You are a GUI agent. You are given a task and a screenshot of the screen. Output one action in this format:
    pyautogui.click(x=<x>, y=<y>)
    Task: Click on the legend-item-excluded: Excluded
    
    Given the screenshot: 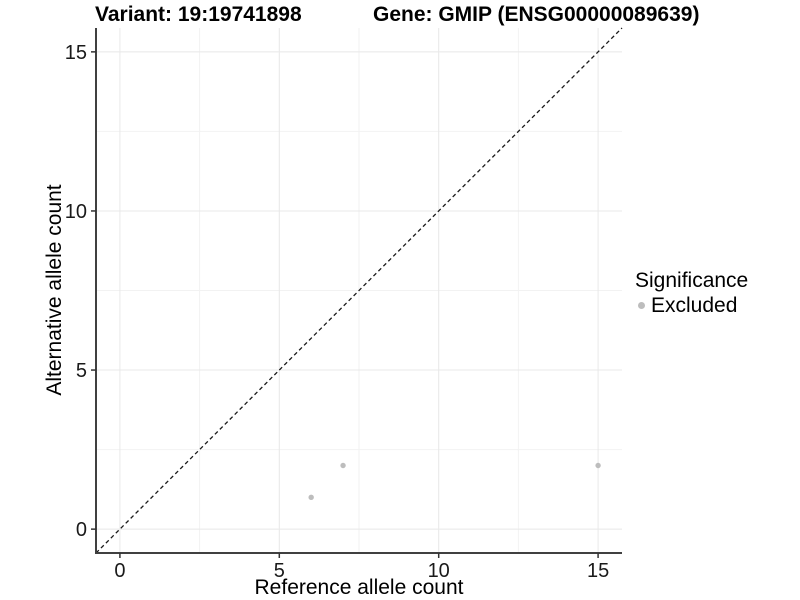 What is the action you would take?
    pyautogui.click(x=693, y=305)
    